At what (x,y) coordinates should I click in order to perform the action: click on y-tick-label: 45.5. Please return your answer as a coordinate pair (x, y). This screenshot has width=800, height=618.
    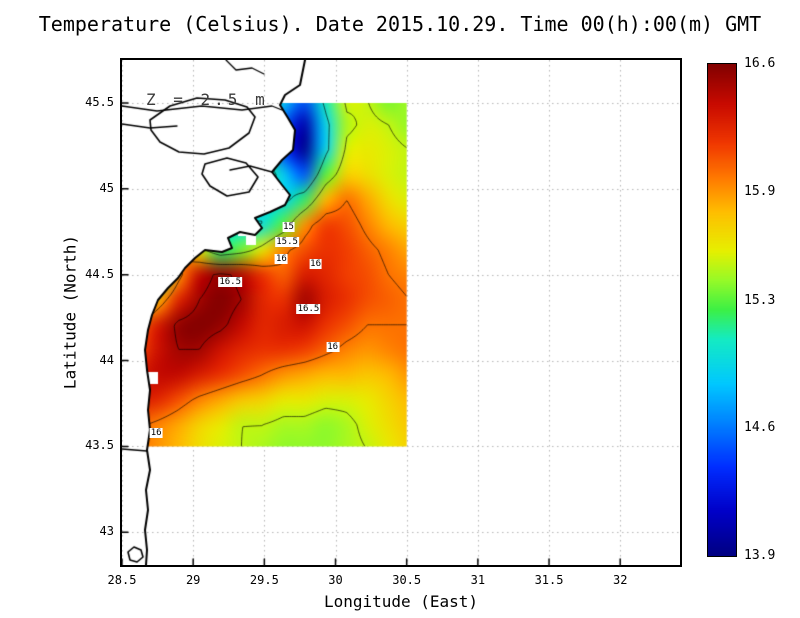
    Looking at the image, I should click on (99, 101).